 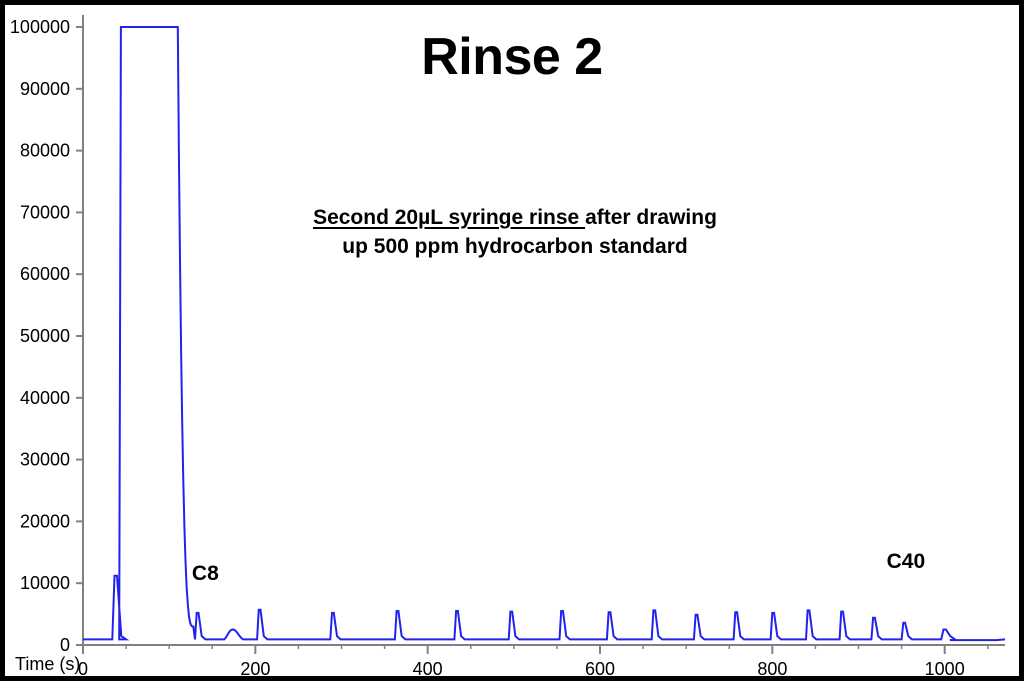 I want to click on annotation-plain-text: after drawing, so click(x=651, y=217).